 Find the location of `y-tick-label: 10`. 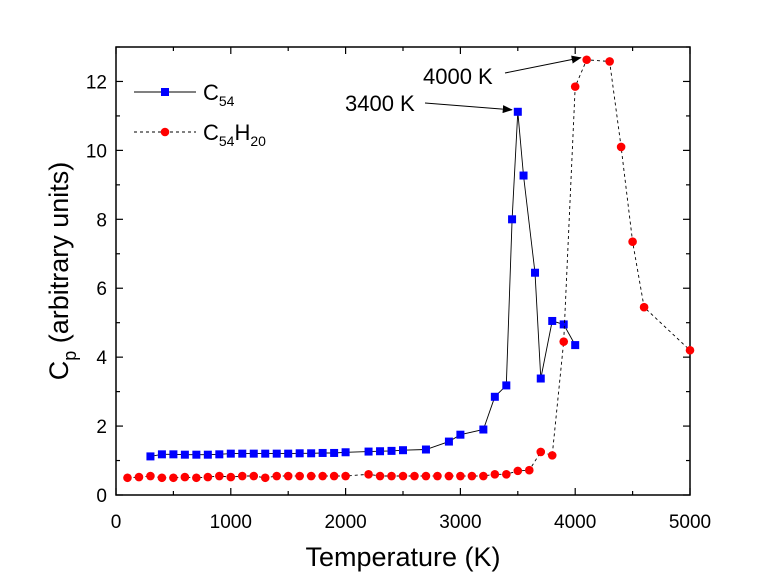

y-tick-label: 10 is located at coordinates (96, 151).